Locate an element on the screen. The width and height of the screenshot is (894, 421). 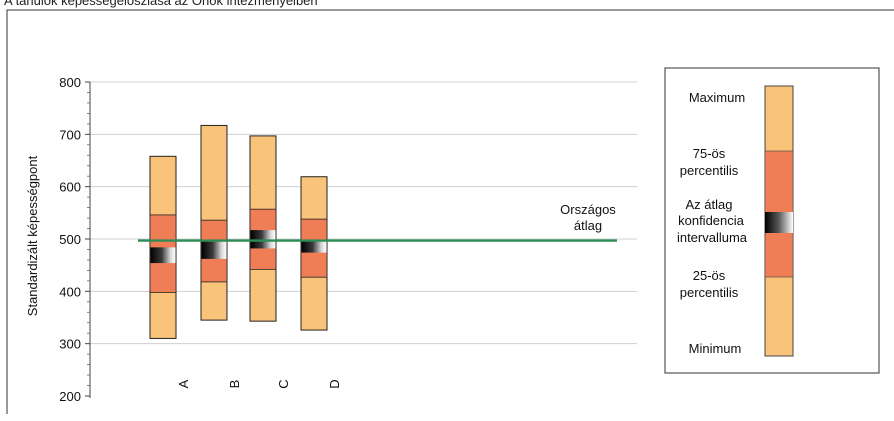
legend-label-ci-line2: konfidencia is located at coordinates (711, 220).